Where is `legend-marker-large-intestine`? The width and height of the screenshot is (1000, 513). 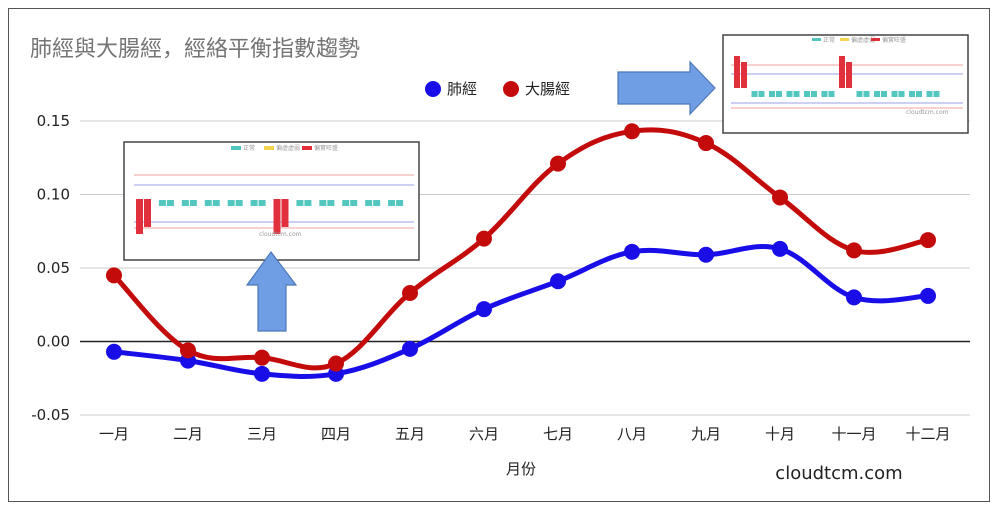 legend-marker-large-intestine is located at coordinates (511, 89).